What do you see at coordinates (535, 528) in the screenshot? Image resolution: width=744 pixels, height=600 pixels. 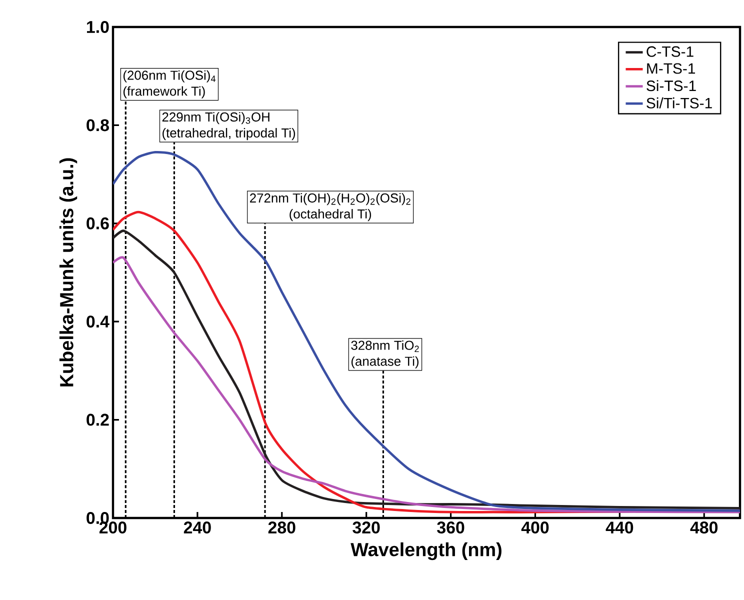 I see `x-tick-label: 400` at bounding box center [535, 528].